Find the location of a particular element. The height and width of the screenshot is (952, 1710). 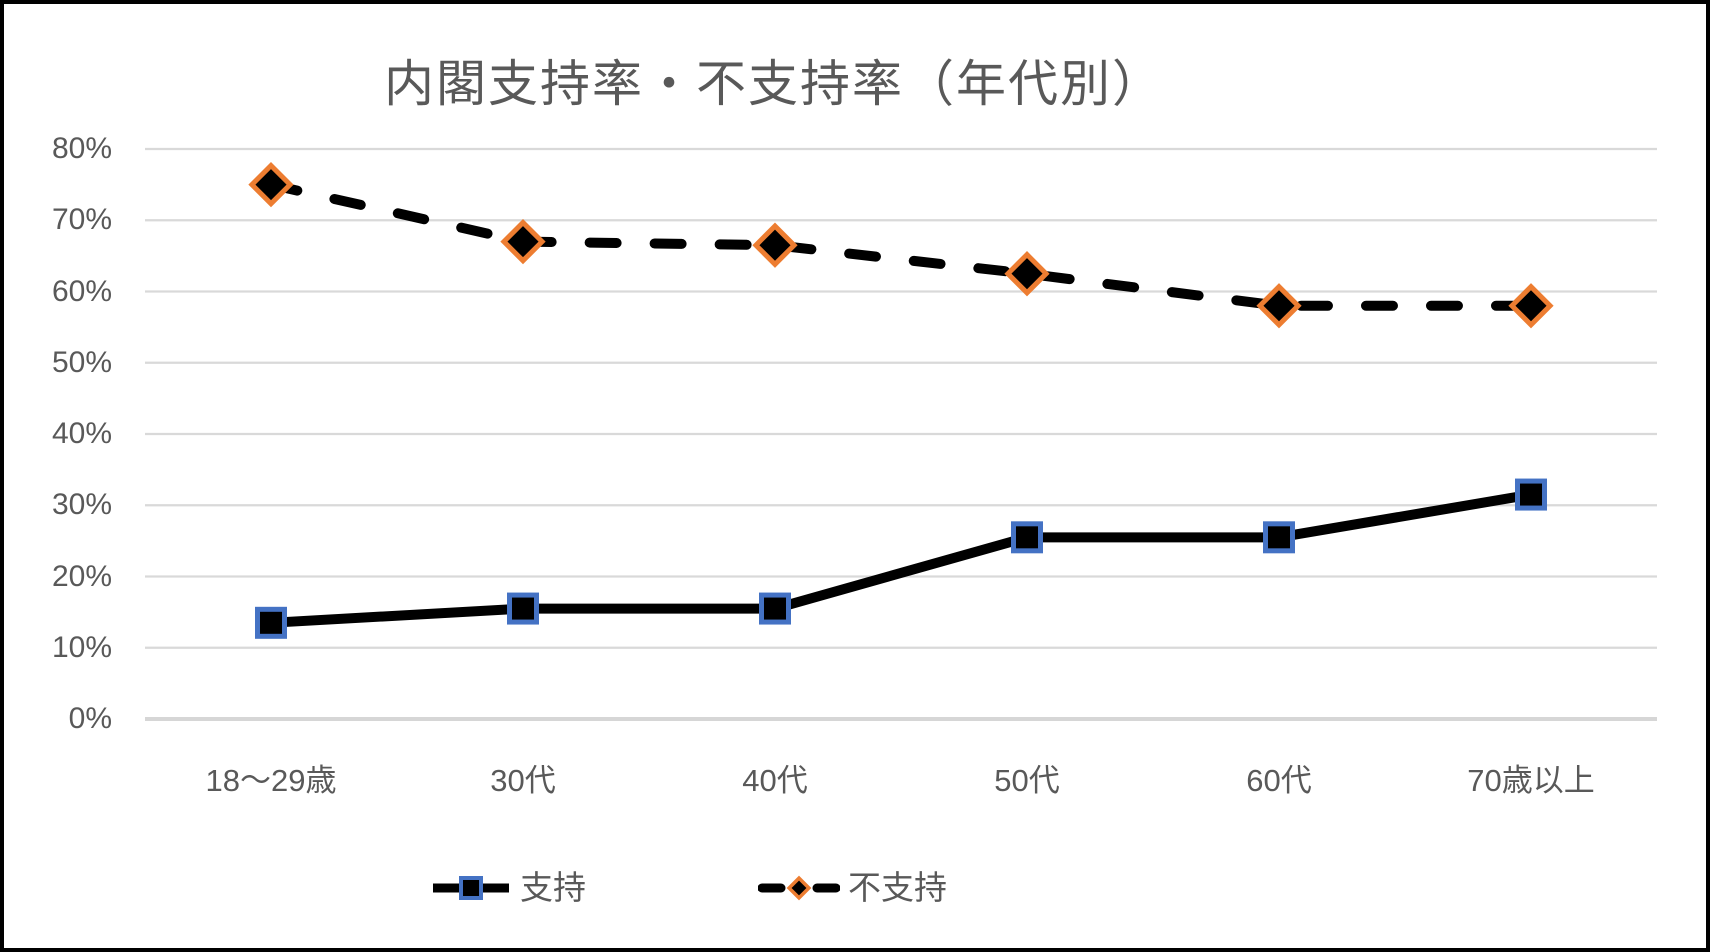

legend-support-line-square-icon is located at coordinates (471, 888).